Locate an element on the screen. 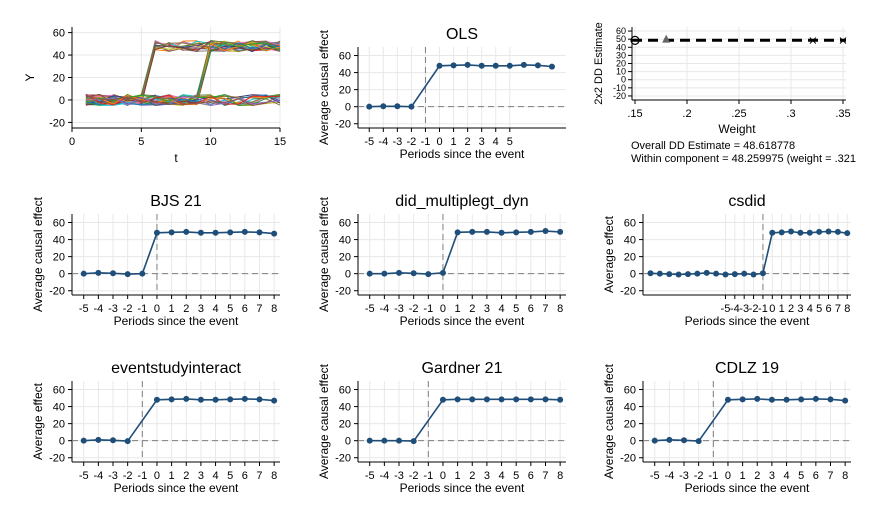  dd-point-x is located at coordinates (813, 40).